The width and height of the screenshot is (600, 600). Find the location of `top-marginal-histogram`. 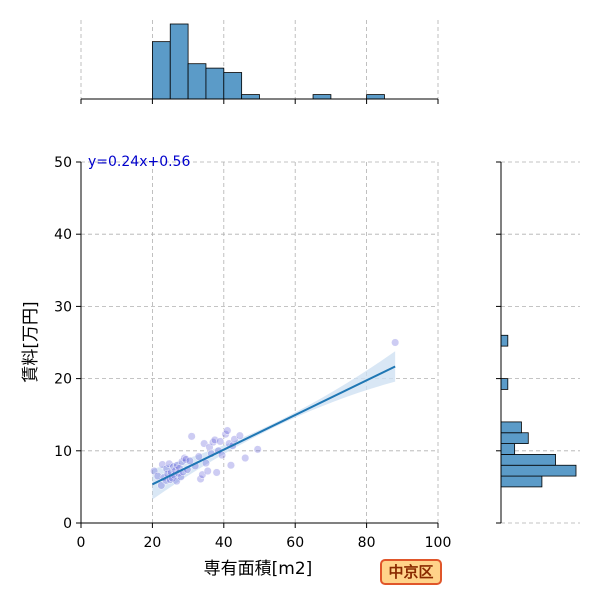

top-marginal-histogram is located at coordinates (259, 62).